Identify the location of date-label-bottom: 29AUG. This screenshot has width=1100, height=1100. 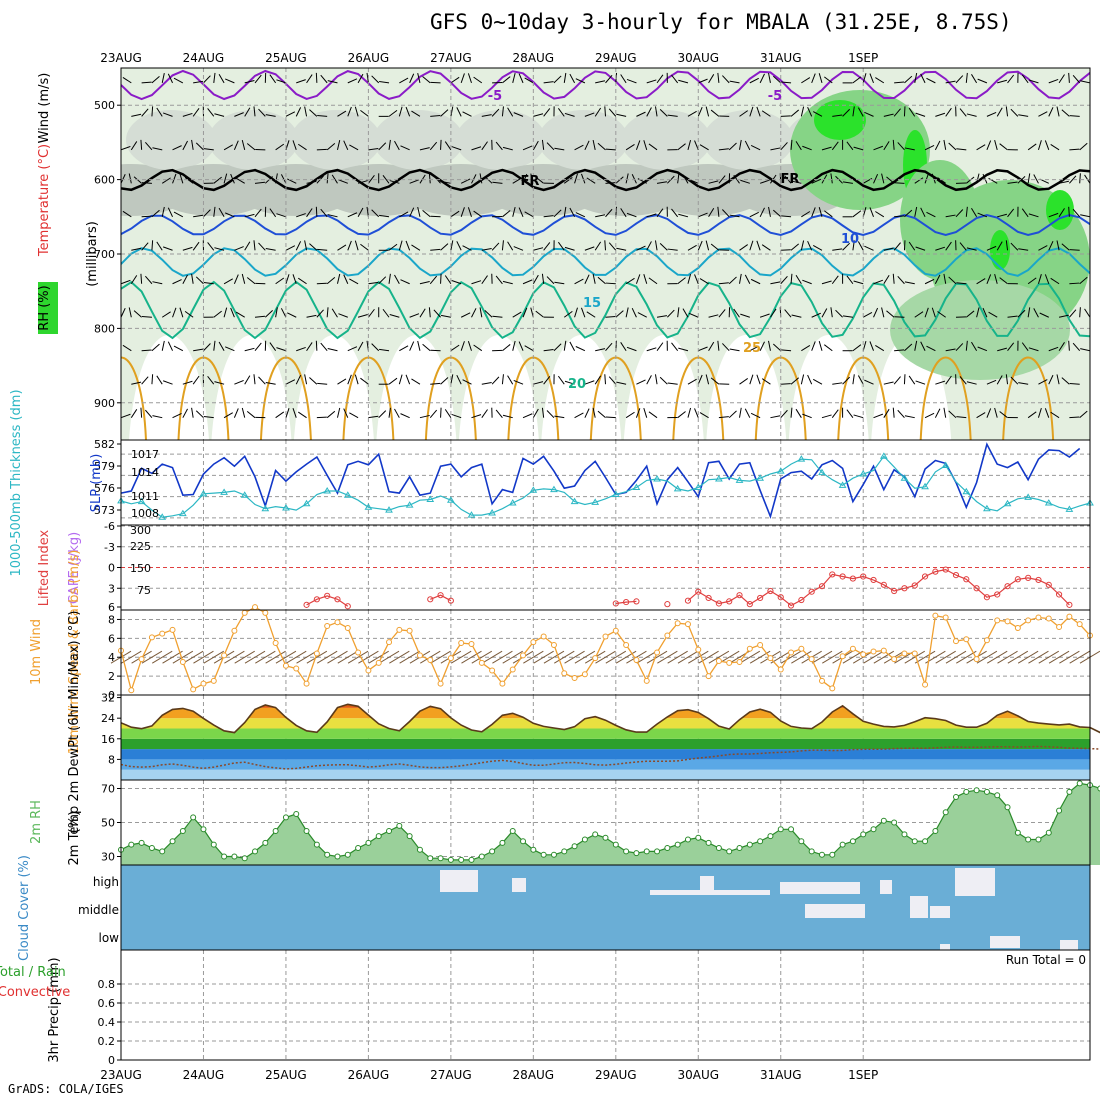
(616, 1075).